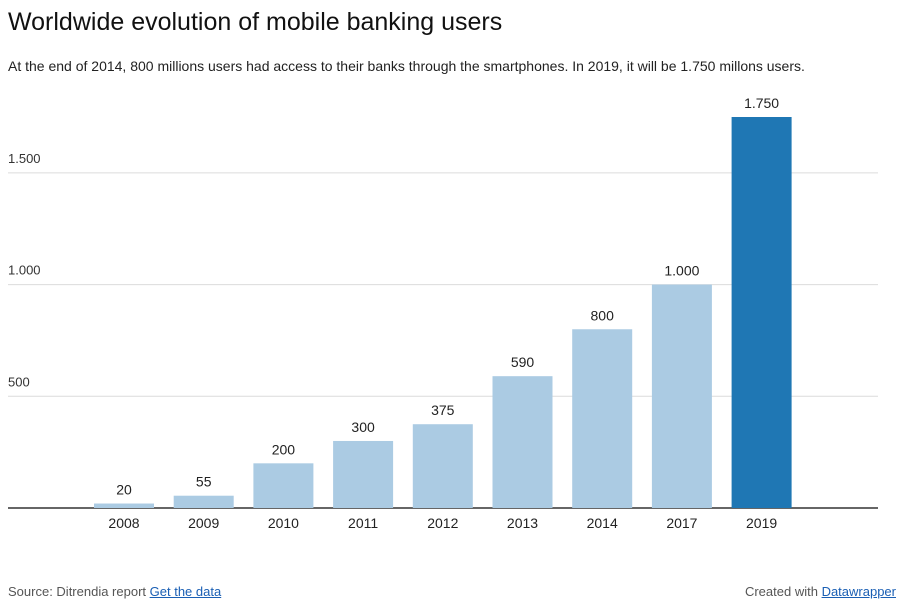 The image size is (905, 615). What do you see at coordinates (204, 482) in the screenshot?
I see `value-label: 55` at bounding box center [204, 482].